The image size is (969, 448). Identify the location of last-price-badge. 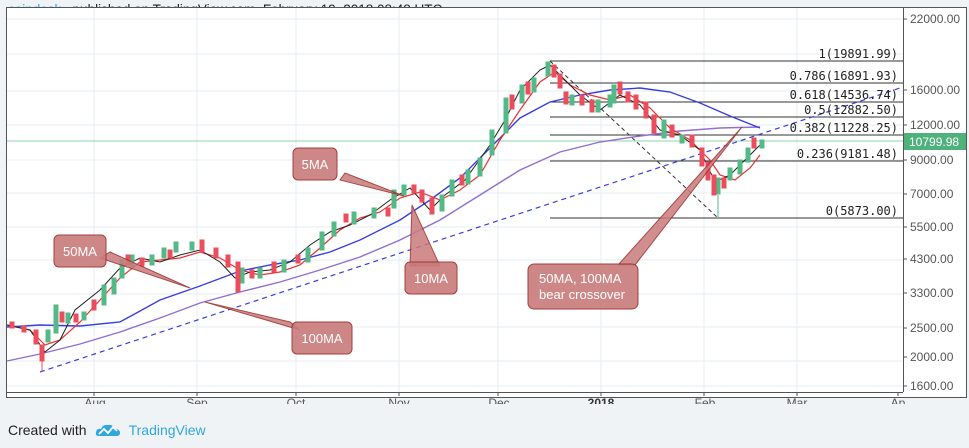
(935, 141).